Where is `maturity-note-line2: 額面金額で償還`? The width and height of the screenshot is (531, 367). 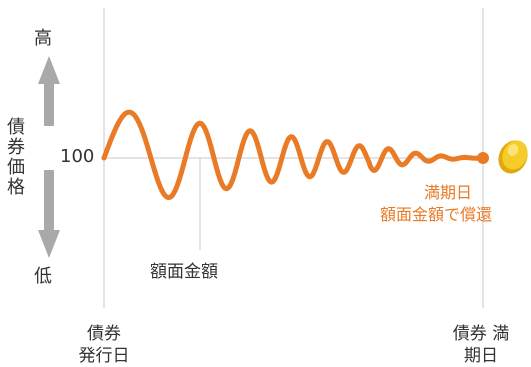
maturity-note-line2: 額面金額で償還 is located at coordinates (436, 214).